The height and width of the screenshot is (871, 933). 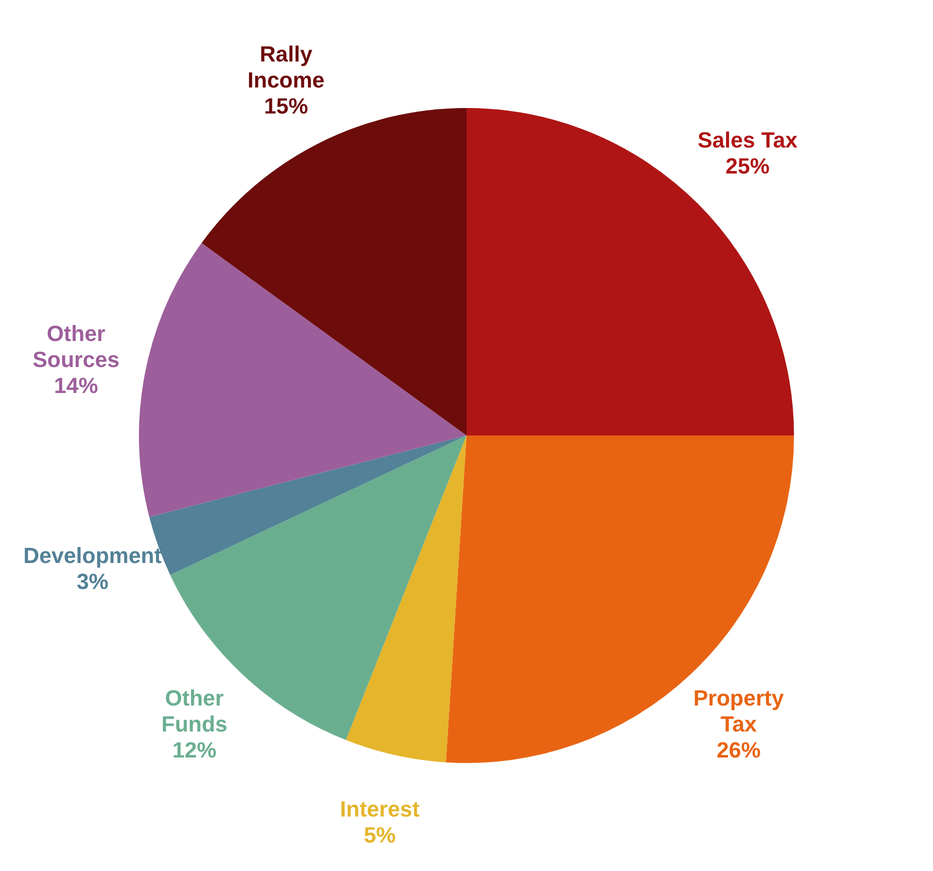 What do you see at coordinates (748, 165) in the screenshot?
I see `data-label: 25%` at bounding box center [748, 165].